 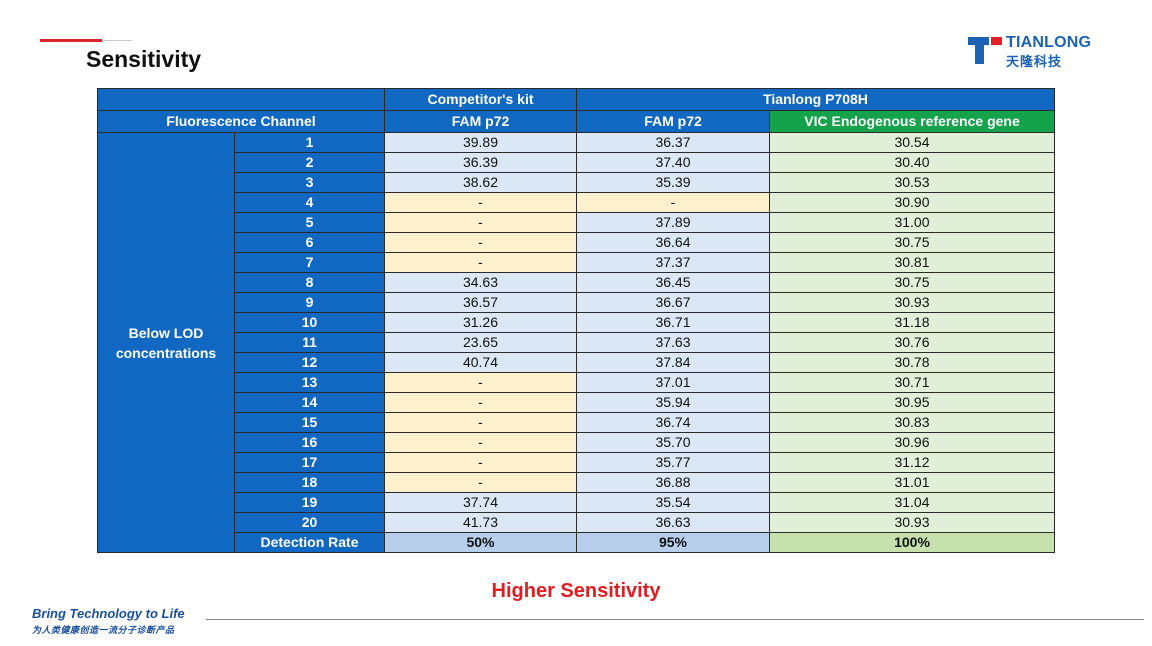 I want to click on tianlong-vic-value: 30.83, so click(x=912, y=422).